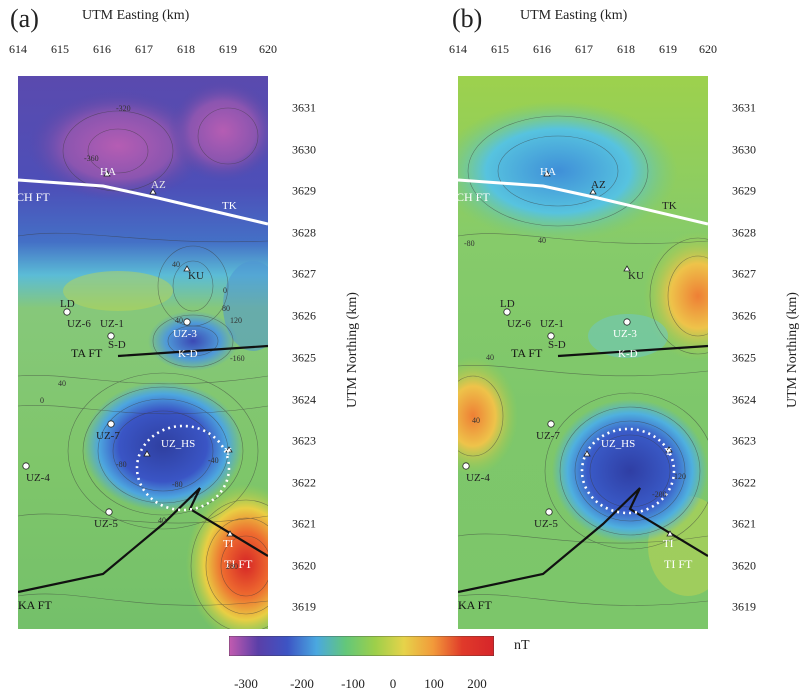 The image size is (804, 696). What do you see at coordinates (304, 565) in the screenshot?
I see `panel-a-northing-tick: 3620` at bounding box center [304, 565].